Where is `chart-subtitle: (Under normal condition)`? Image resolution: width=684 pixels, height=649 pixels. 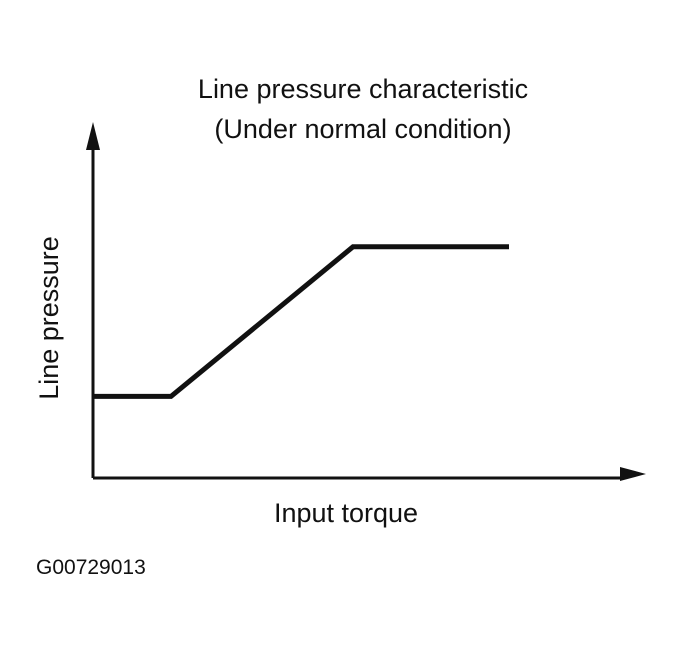
chart-subtitle: (Under normal condition) is located at coordinates (362, 129).